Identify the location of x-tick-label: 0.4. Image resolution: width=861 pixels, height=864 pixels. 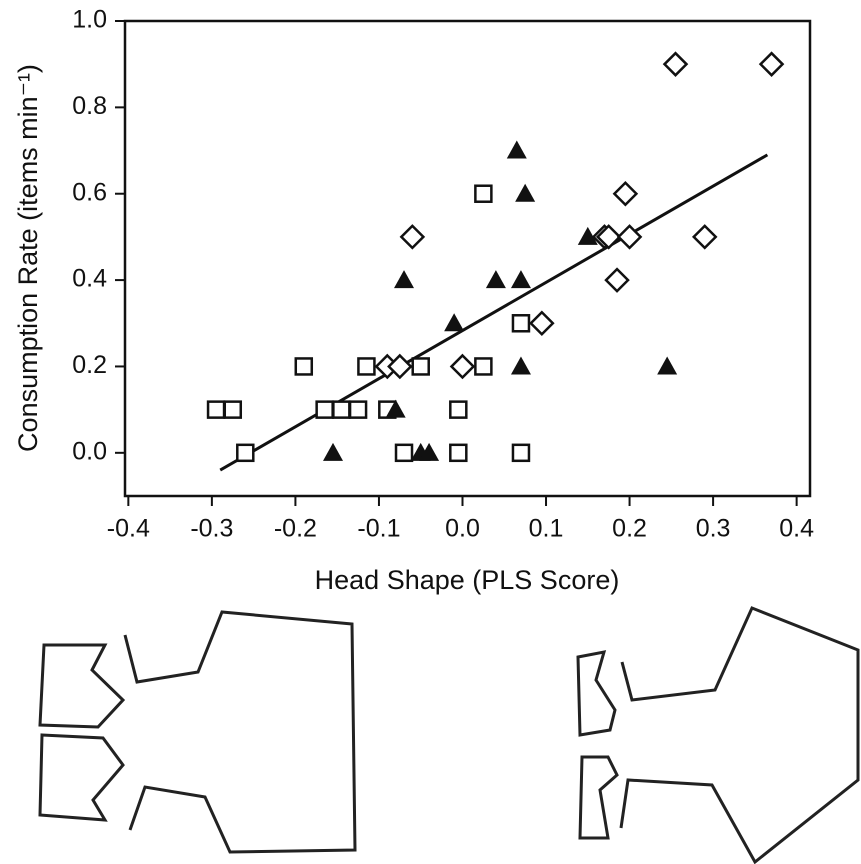
(796, 529).